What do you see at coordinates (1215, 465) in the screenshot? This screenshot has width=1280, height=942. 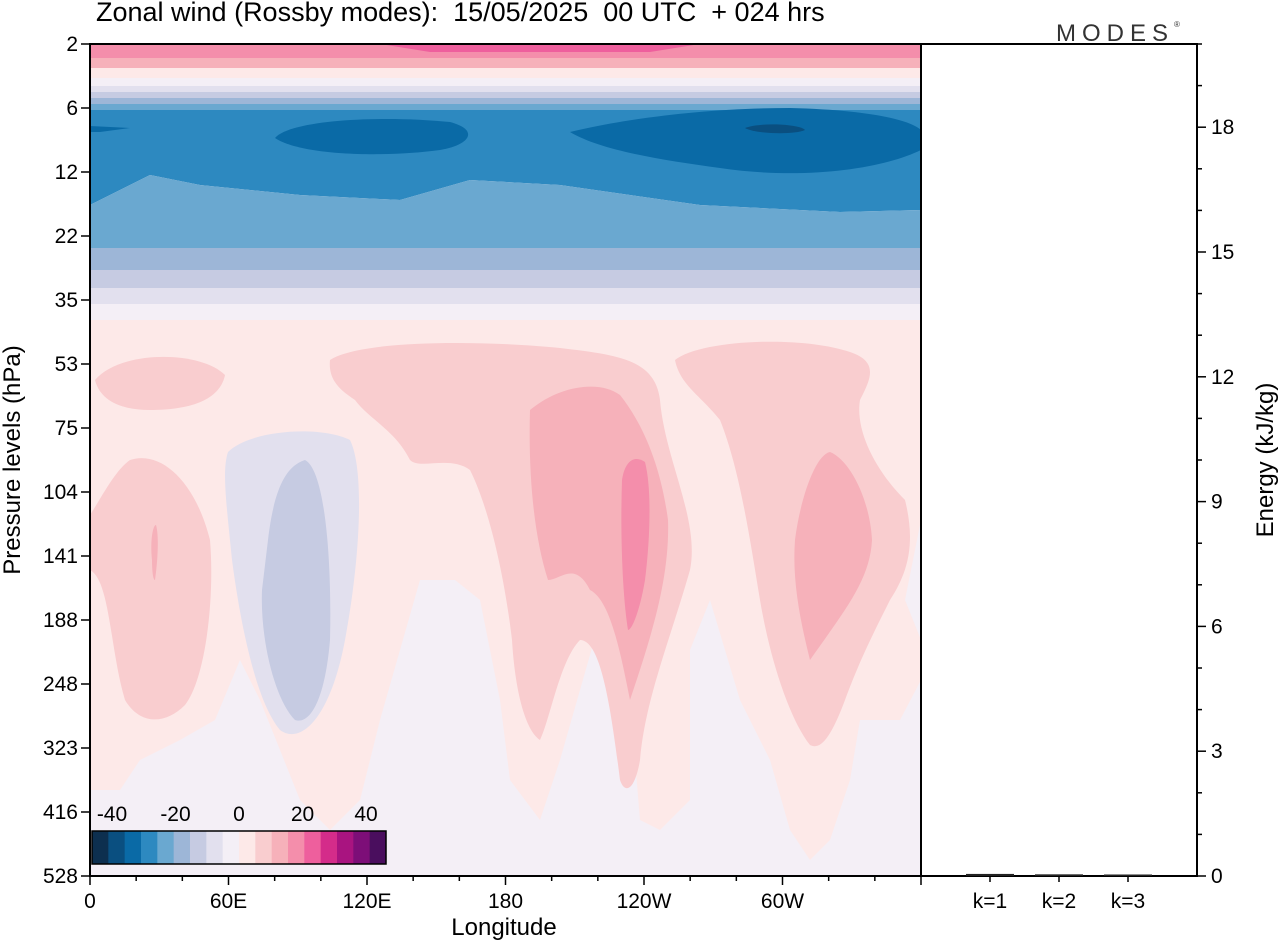 I see `energy-axis: 0 3 6 9 12 15 18` at bounding box center [1215, 465].